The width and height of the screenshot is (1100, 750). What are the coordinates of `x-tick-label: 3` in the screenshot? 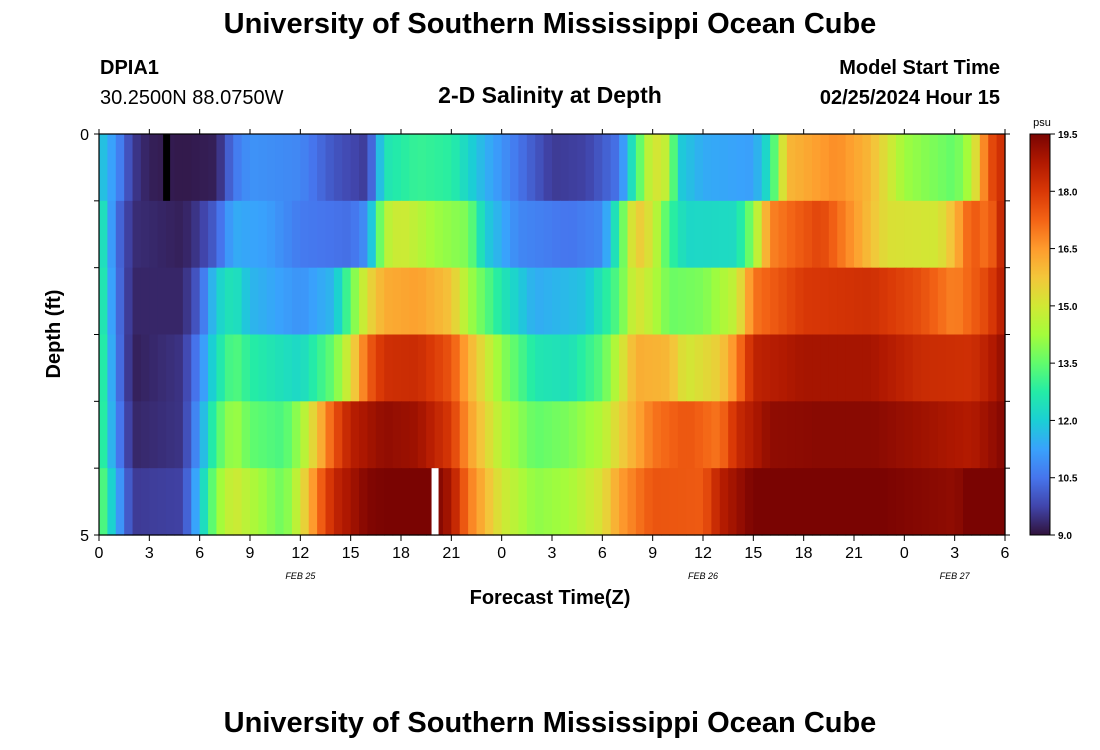 It's located at (552, 553).